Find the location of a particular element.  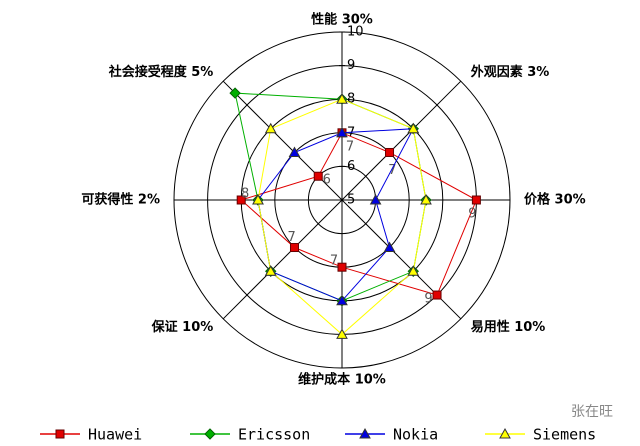

legend-text: Ericsson is located at coordinates (274, 435).